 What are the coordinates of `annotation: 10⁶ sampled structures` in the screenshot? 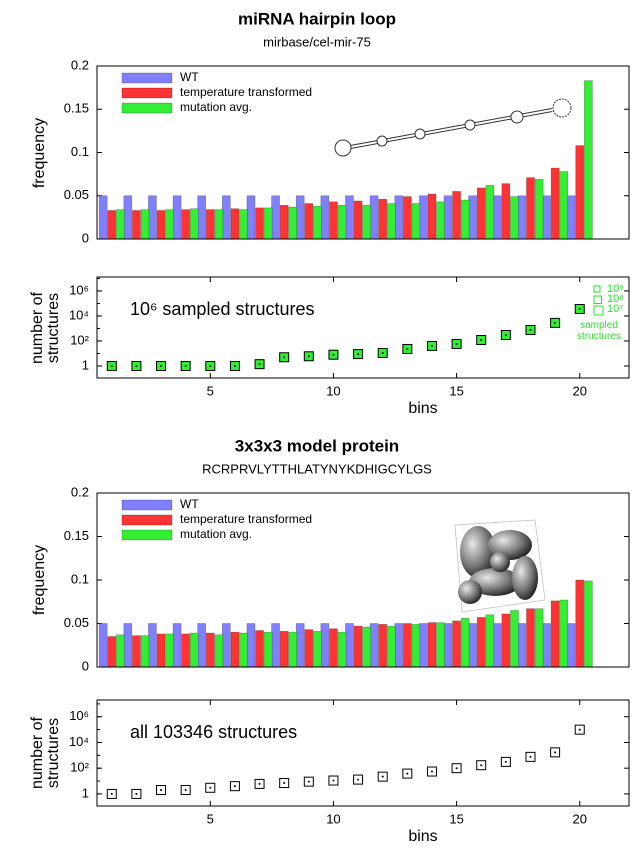 It's located at (222, 309).